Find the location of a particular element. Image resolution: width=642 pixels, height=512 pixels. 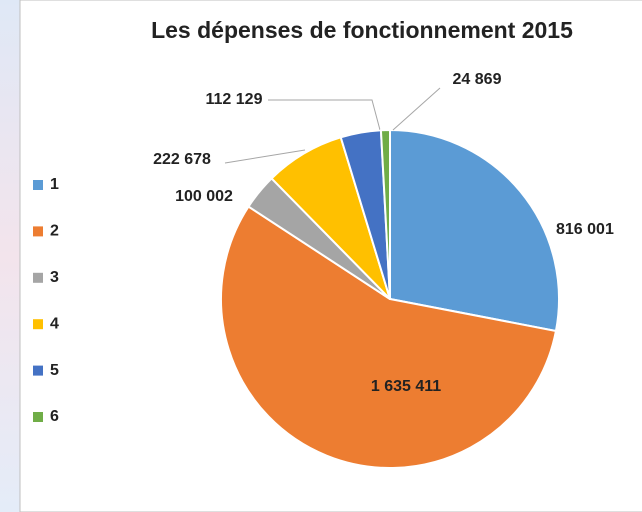

legend-label: 2 is located at coordinates (54, 231).